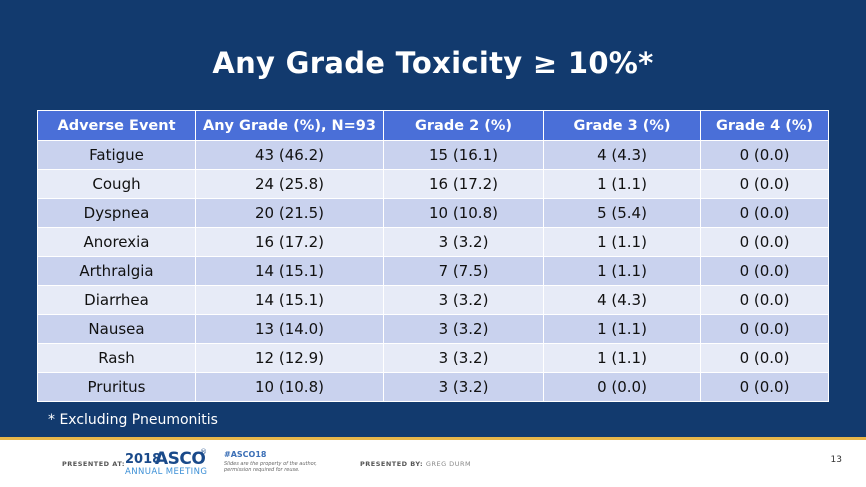 The width and height of the screenshot is (866, 487). What do you see at coordinates (116, 125) in the screenshot?
I see `header-adverse-event: Adverse Event` at bounding box center [116, 125].